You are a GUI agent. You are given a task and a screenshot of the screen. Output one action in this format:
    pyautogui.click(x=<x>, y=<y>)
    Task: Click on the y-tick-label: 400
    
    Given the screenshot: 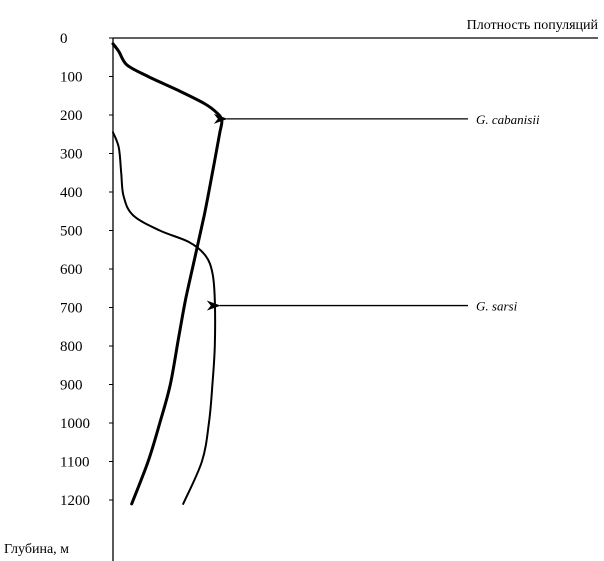 What is the action you would take?
    pyautogui.click(x=71, y=193)
    